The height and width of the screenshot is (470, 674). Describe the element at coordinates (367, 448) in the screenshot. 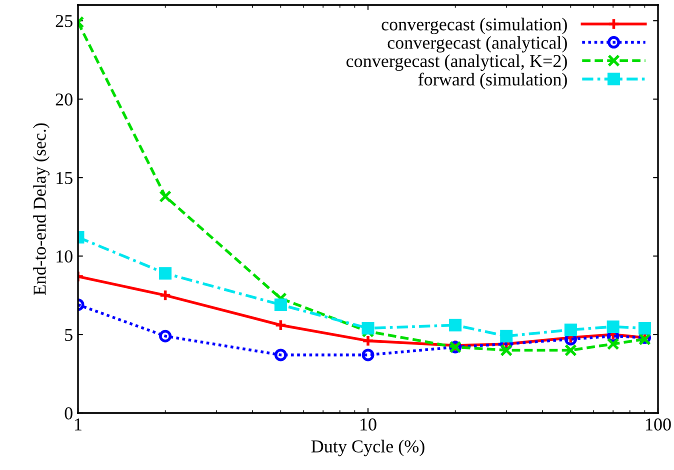

I see `x-axis-title: Duty Cycle (%)` at that location.